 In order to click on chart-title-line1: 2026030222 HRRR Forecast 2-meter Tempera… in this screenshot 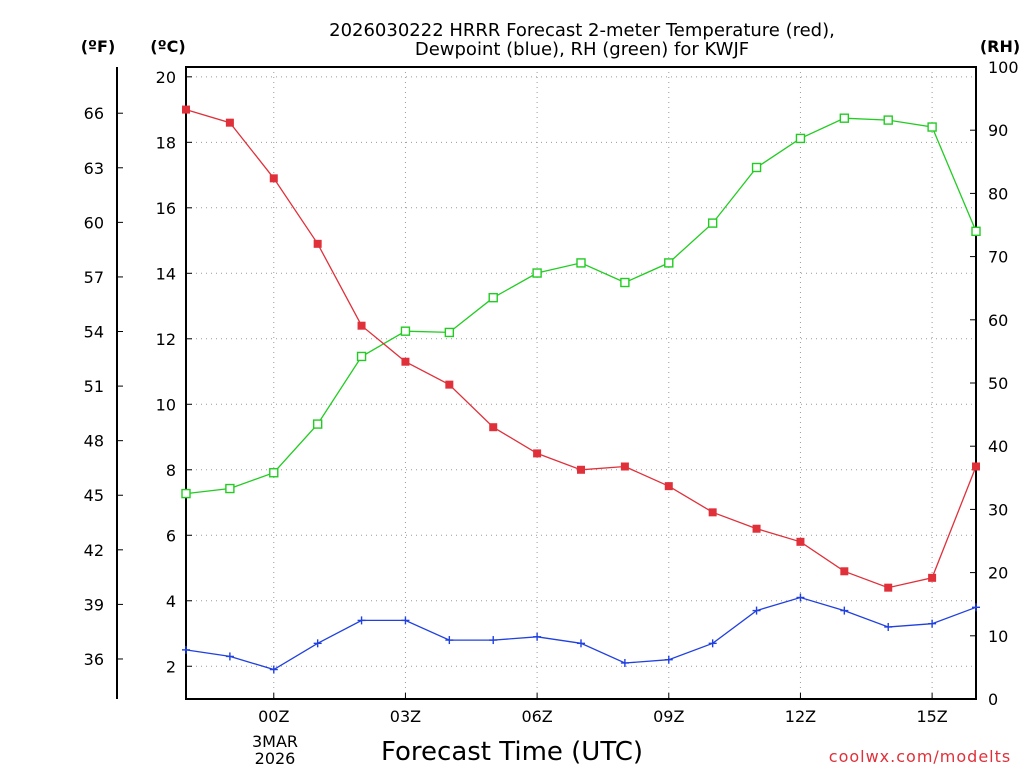, I will do `click(582, 30)`.